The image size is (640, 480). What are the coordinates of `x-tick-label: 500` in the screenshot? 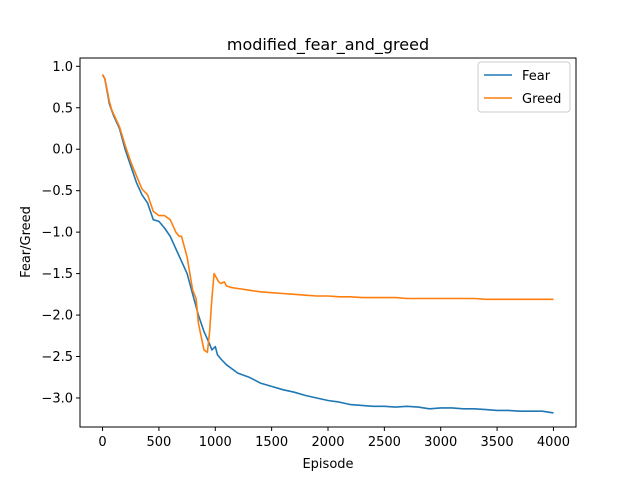 It's located at (158, 442).